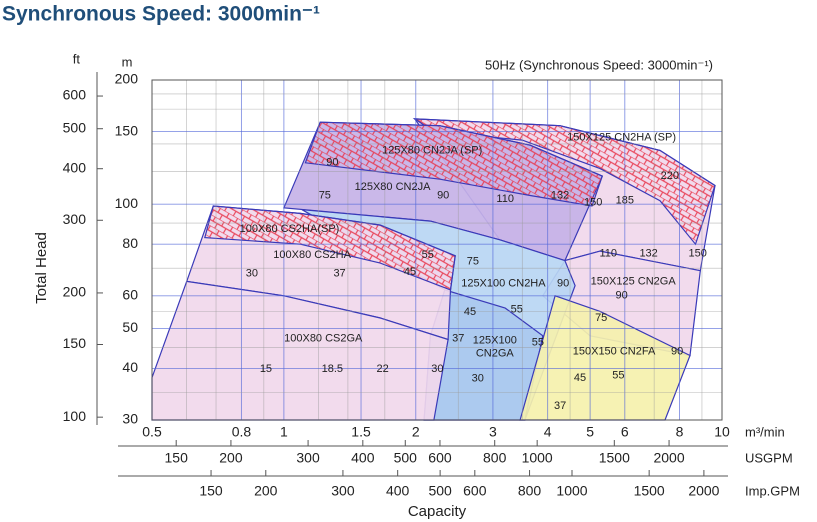  Describe the element at coordinates (77, 58) in the screenshot. I see `y2-unit: ft` at that location.